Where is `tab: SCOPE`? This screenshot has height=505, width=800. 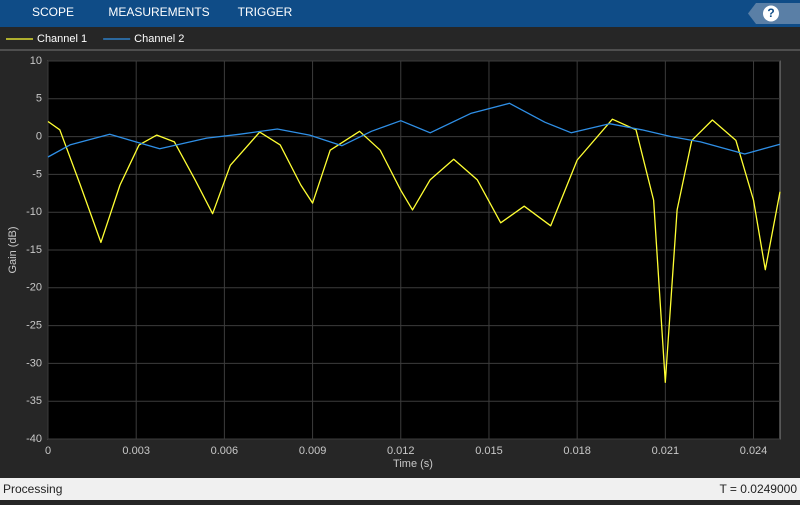
tab: SCOPE is located at coordinates (53, 12).